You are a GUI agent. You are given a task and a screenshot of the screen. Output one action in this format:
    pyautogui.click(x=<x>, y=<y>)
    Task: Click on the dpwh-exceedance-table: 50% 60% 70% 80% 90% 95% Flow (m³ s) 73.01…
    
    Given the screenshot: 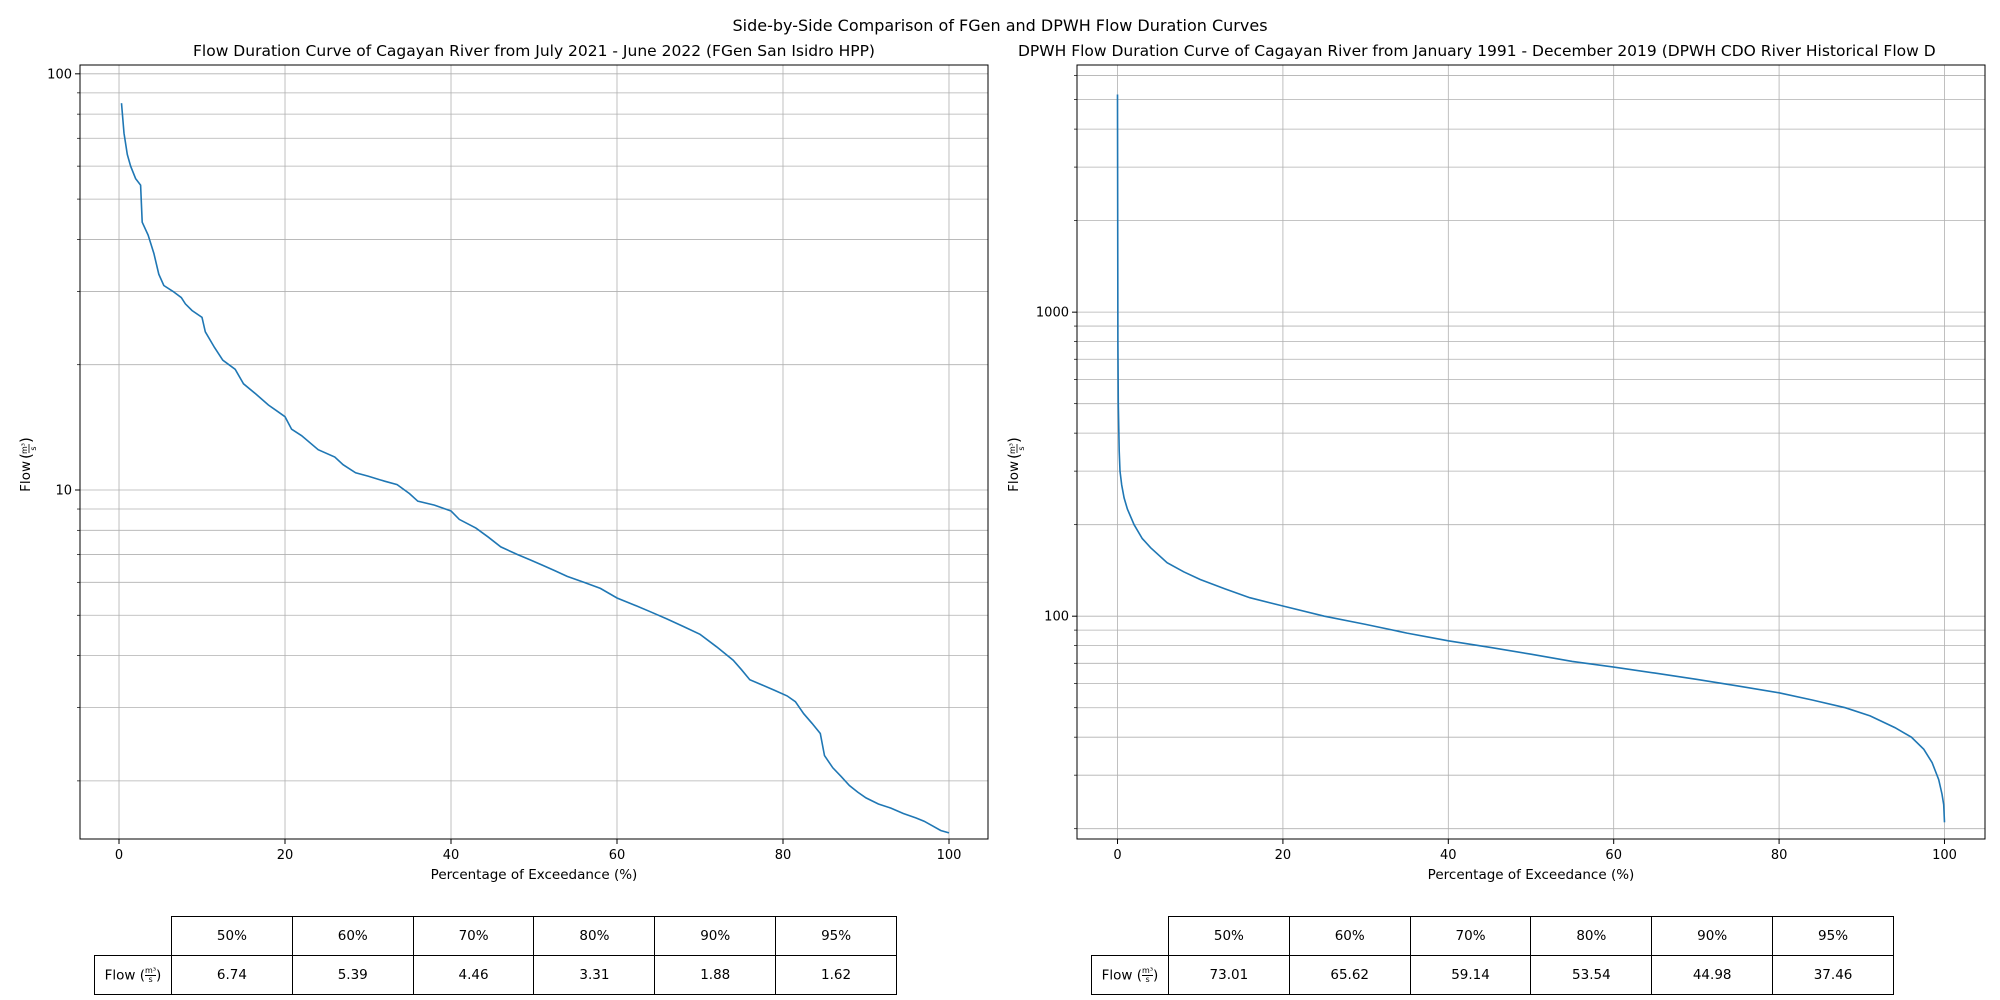 What is the action you would take?
    pyautogui.click(x=1492, y=955)
    